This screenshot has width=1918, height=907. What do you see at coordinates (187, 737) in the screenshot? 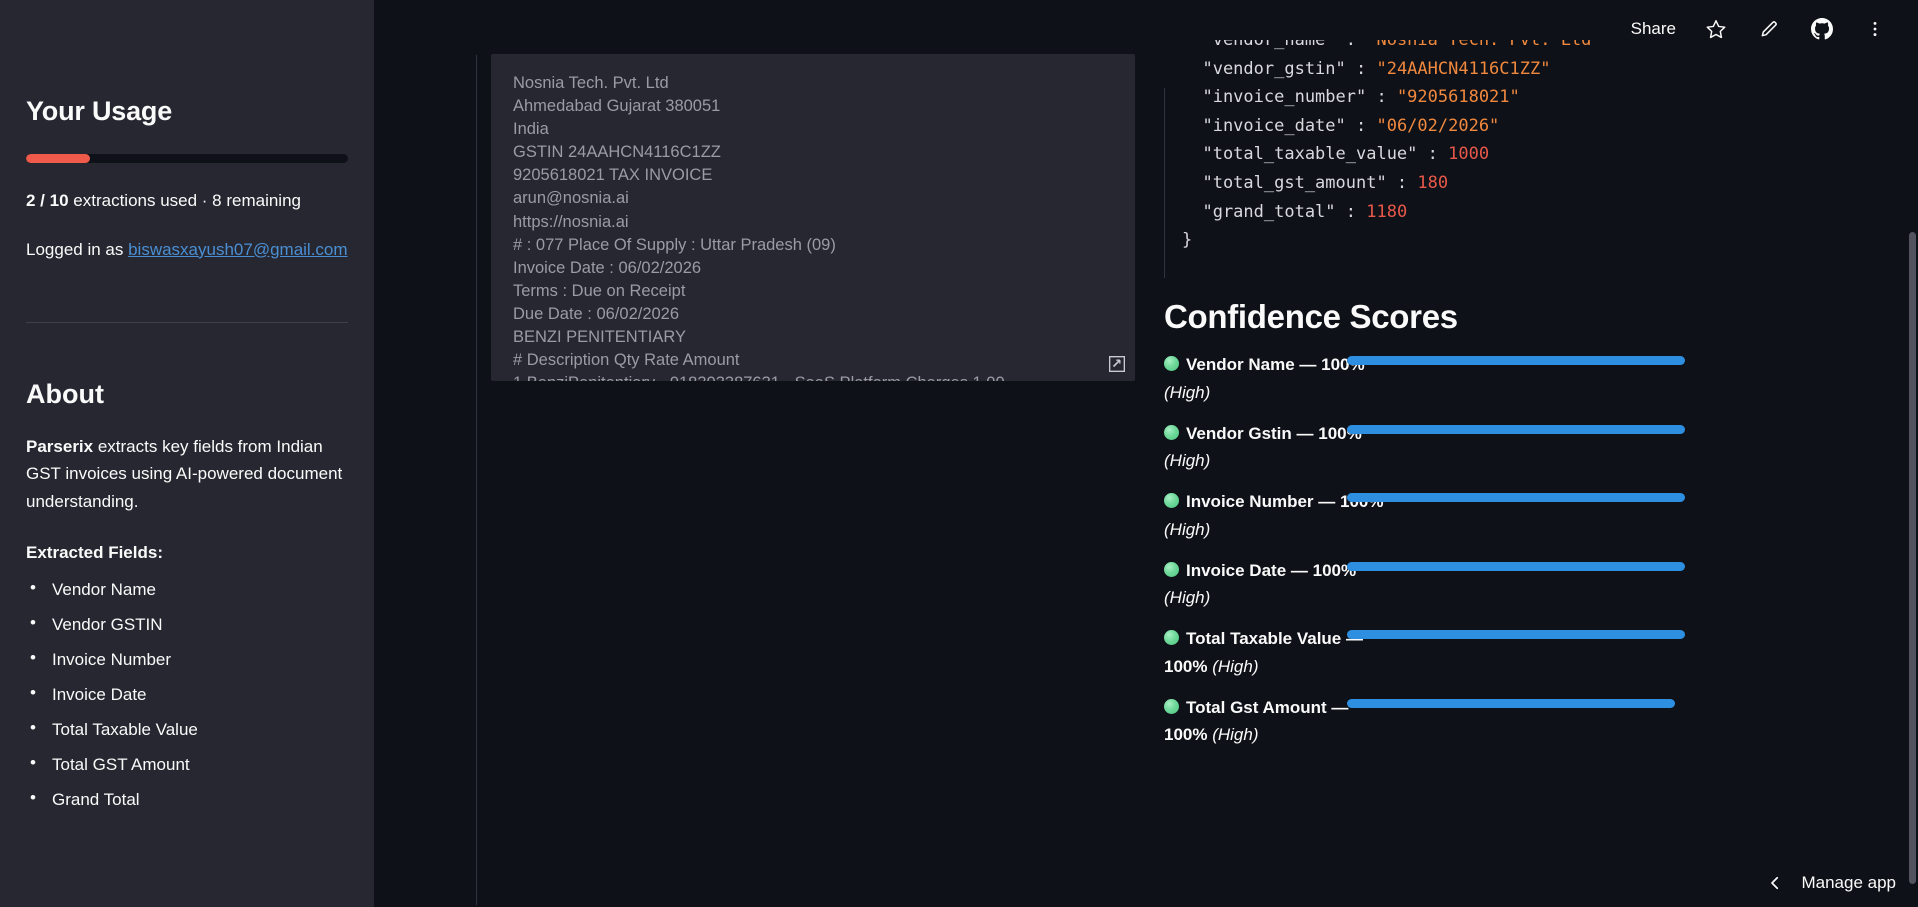
I see `list-item: Total Taxable Value` at bounding box center [187, 737].